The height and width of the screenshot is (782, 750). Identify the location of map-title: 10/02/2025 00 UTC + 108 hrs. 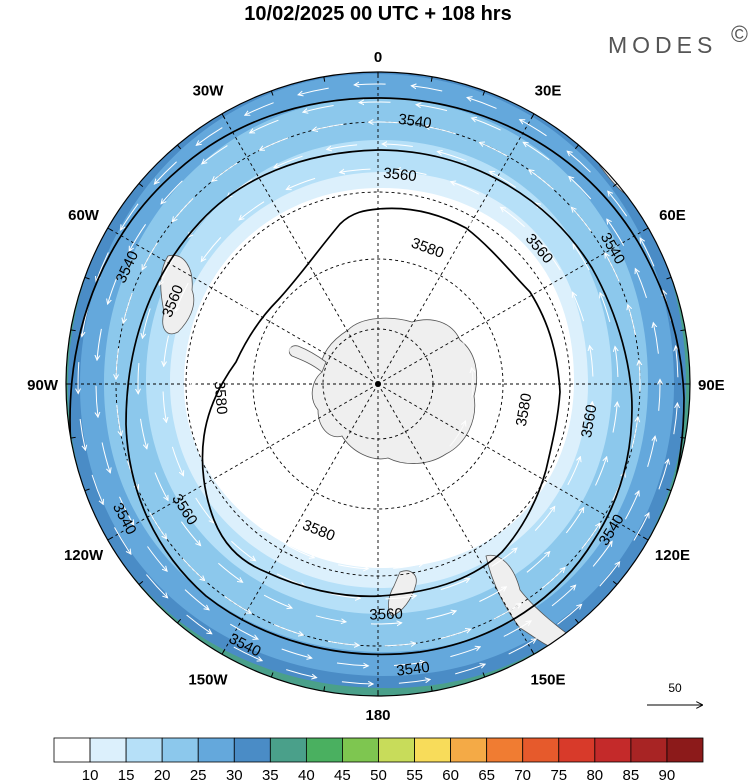
(377, 14).